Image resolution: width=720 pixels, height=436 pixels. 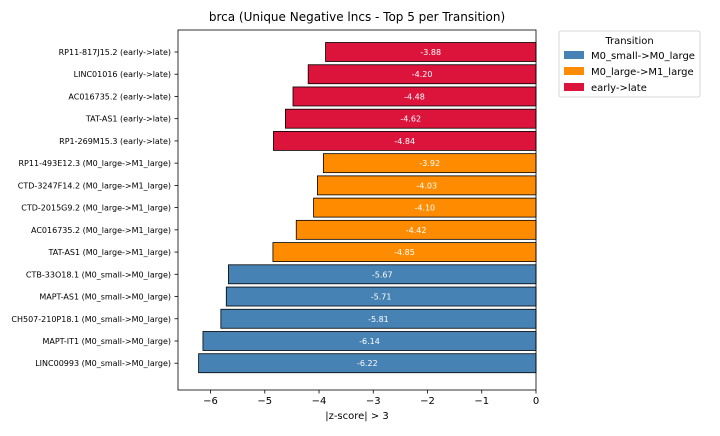 What do you see at coordinates (429, 163) in the screenshot?
I see `bar-value-label: -3.92` at bounding box center [429, 163].